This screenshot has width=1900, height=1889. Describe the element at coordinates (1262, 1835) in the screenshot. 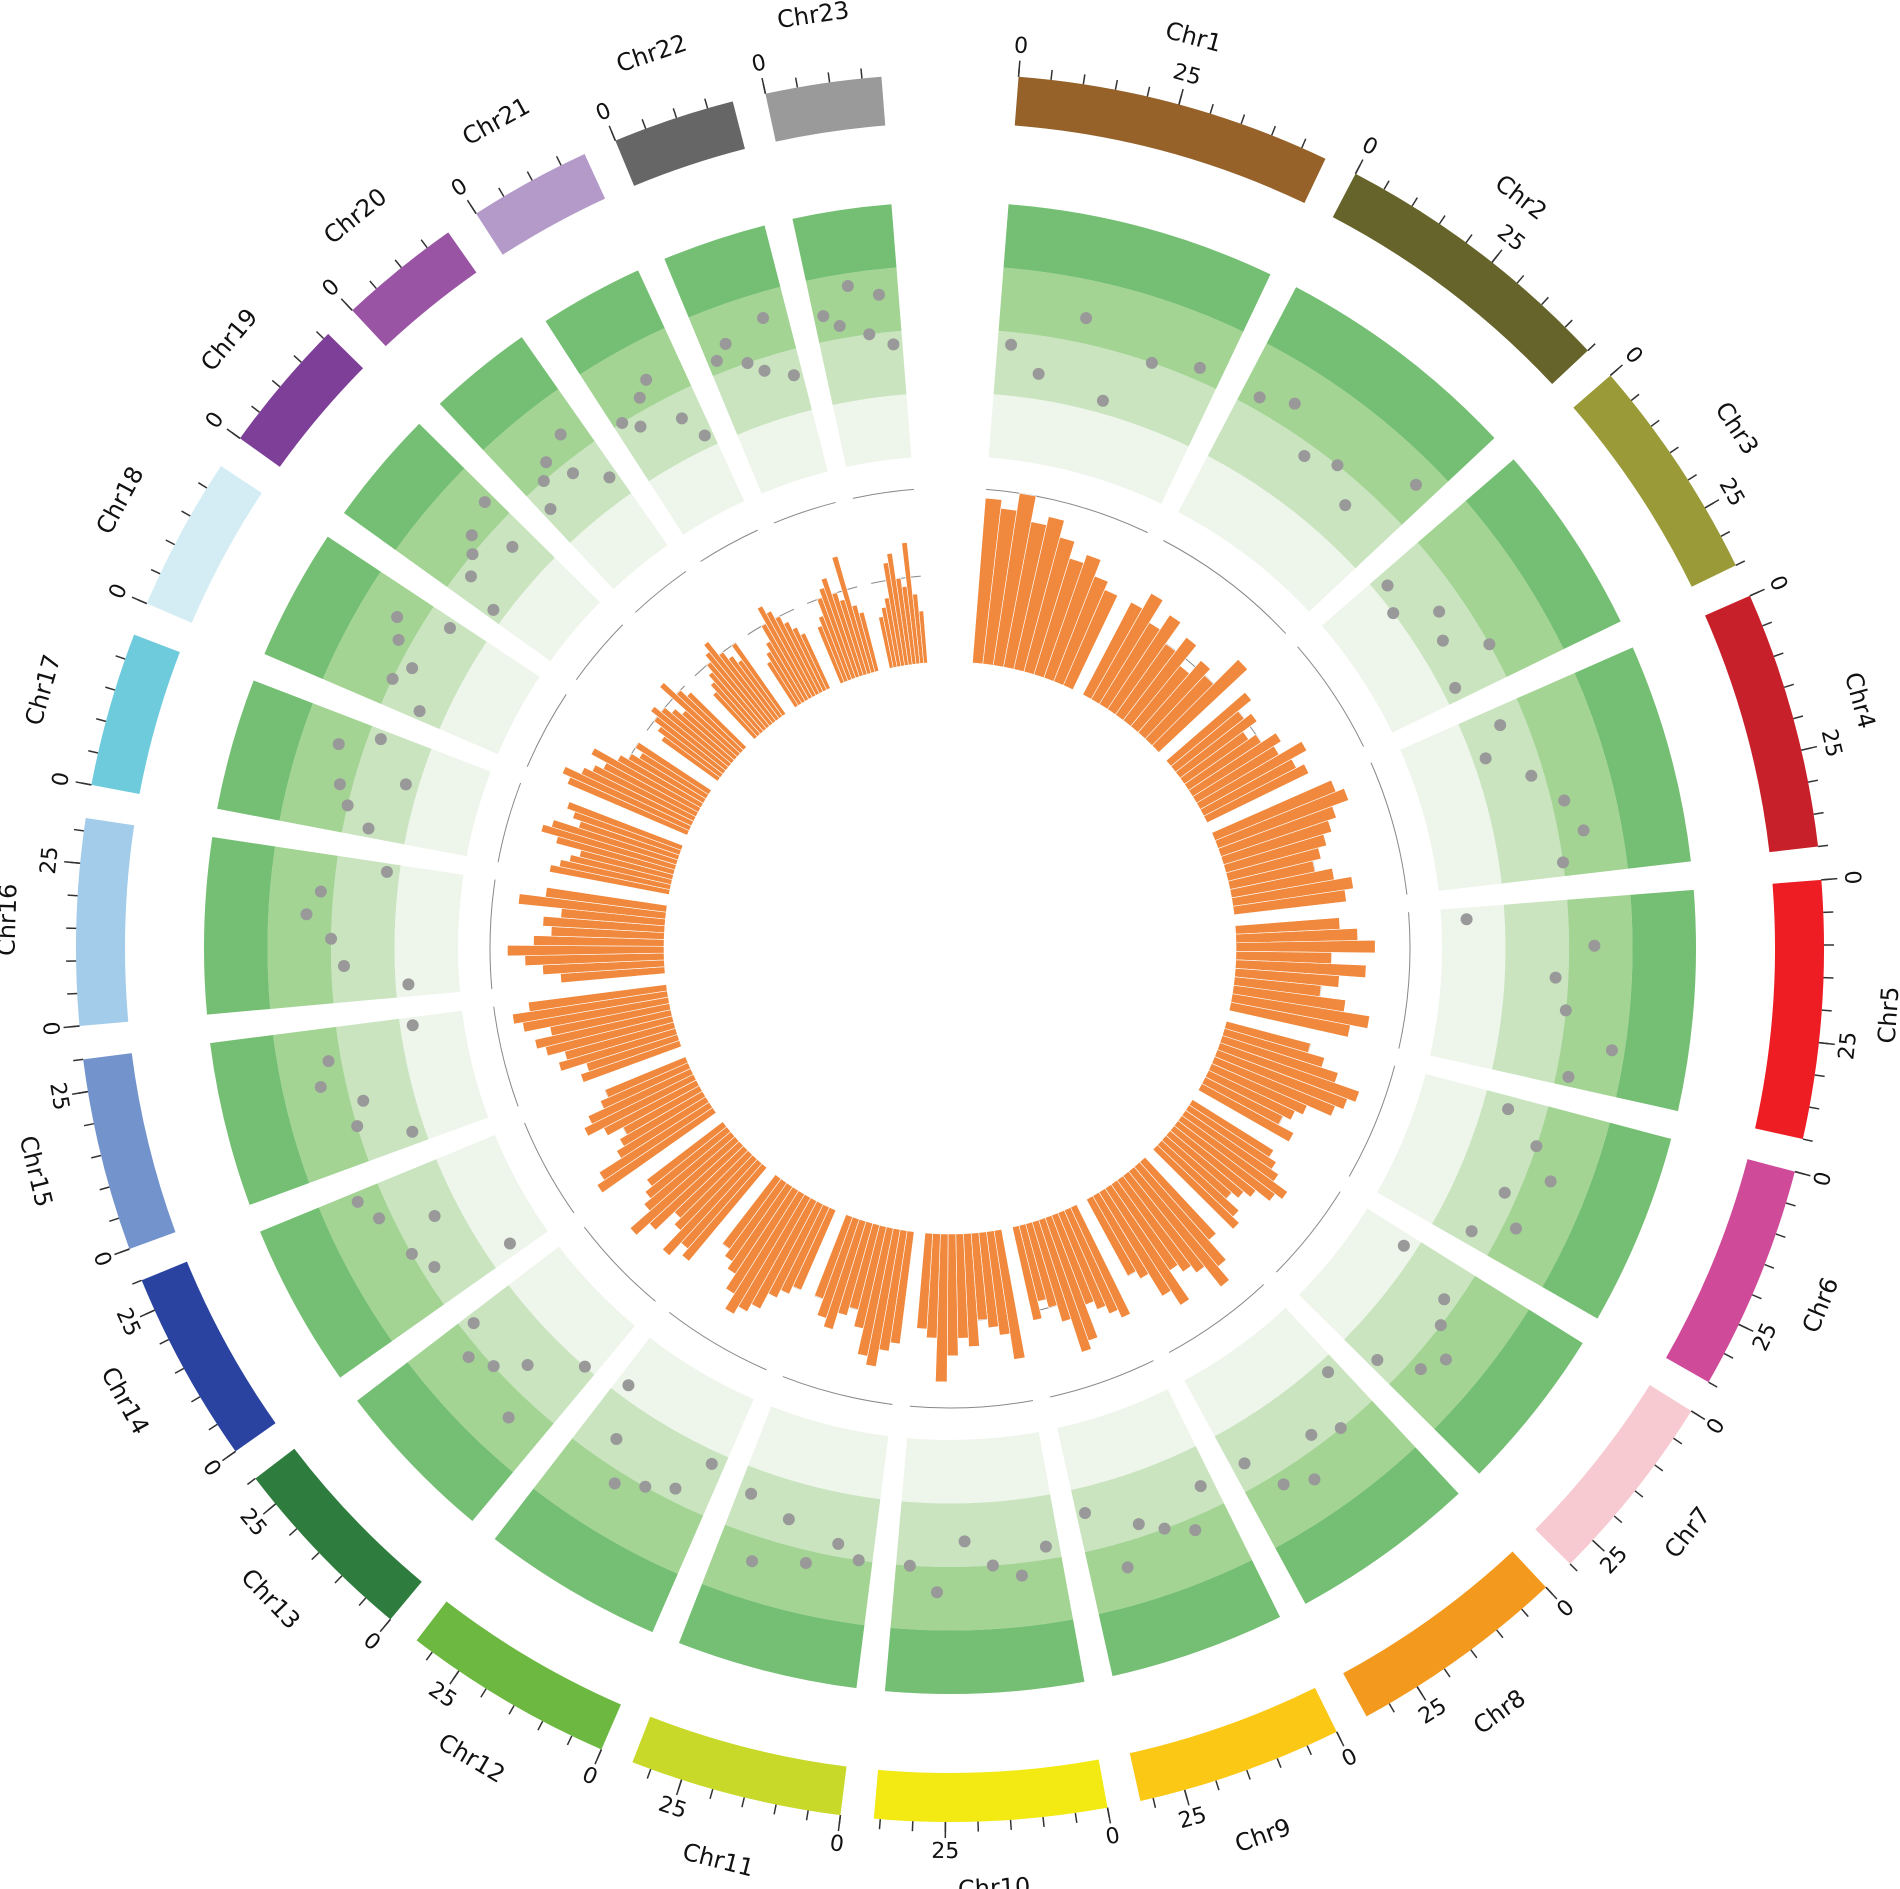

I see `chromosome-name: Chr9` at that location.